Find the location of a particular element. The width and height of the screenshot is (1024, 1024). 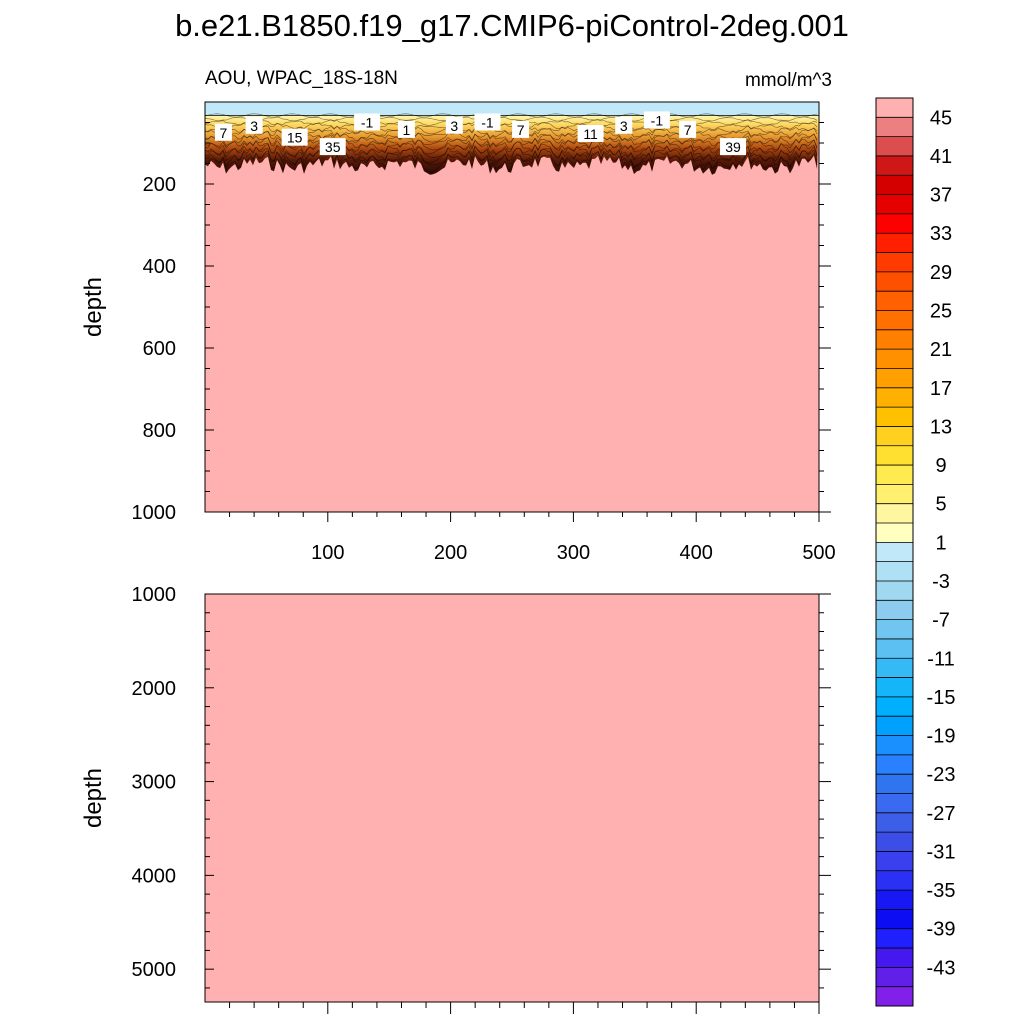

x-tick-label: 400 is located at coordinates (696, 553).